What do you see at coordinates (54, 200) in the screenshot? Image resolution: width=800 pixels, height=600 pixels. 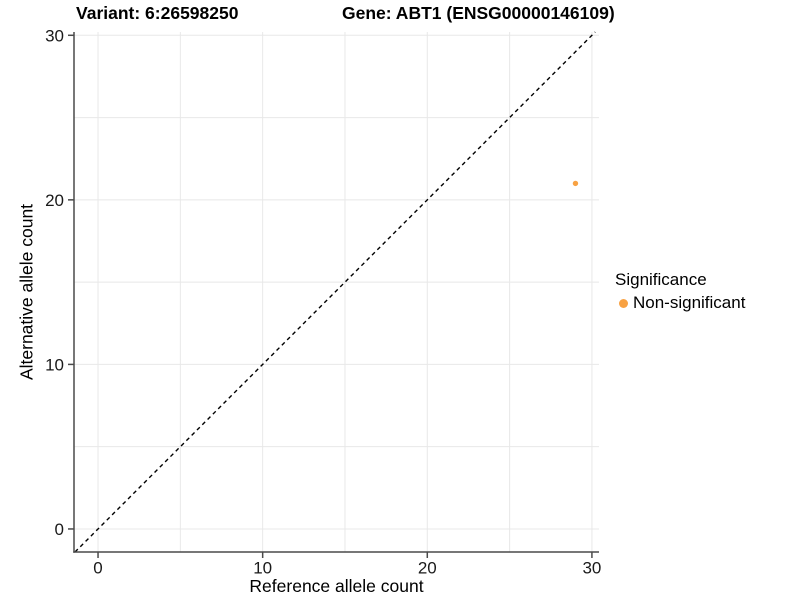 I see `y-tick-label: 20` at bounding box center [54, 200].